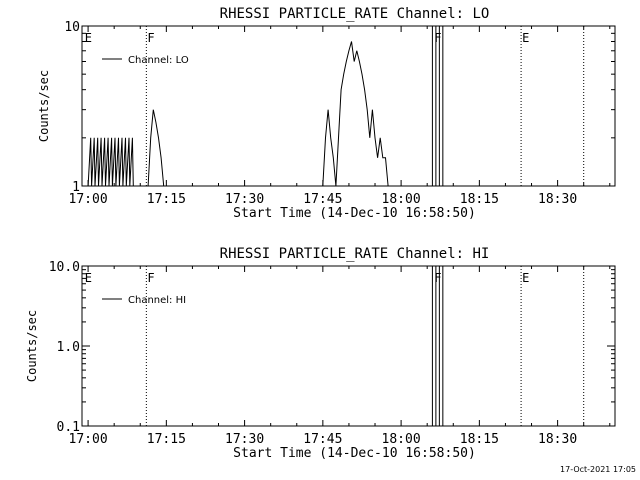 Image resolution: width=640 pixels, height=480 pixels. I want to click on y-tick-label: 0.1, so click(68, 427).